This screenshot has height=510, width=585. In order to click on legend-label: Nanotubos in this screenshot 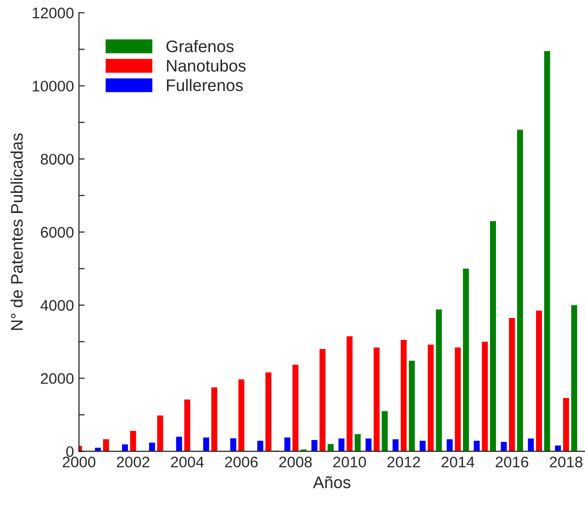, I will do `click(206, 65)`.